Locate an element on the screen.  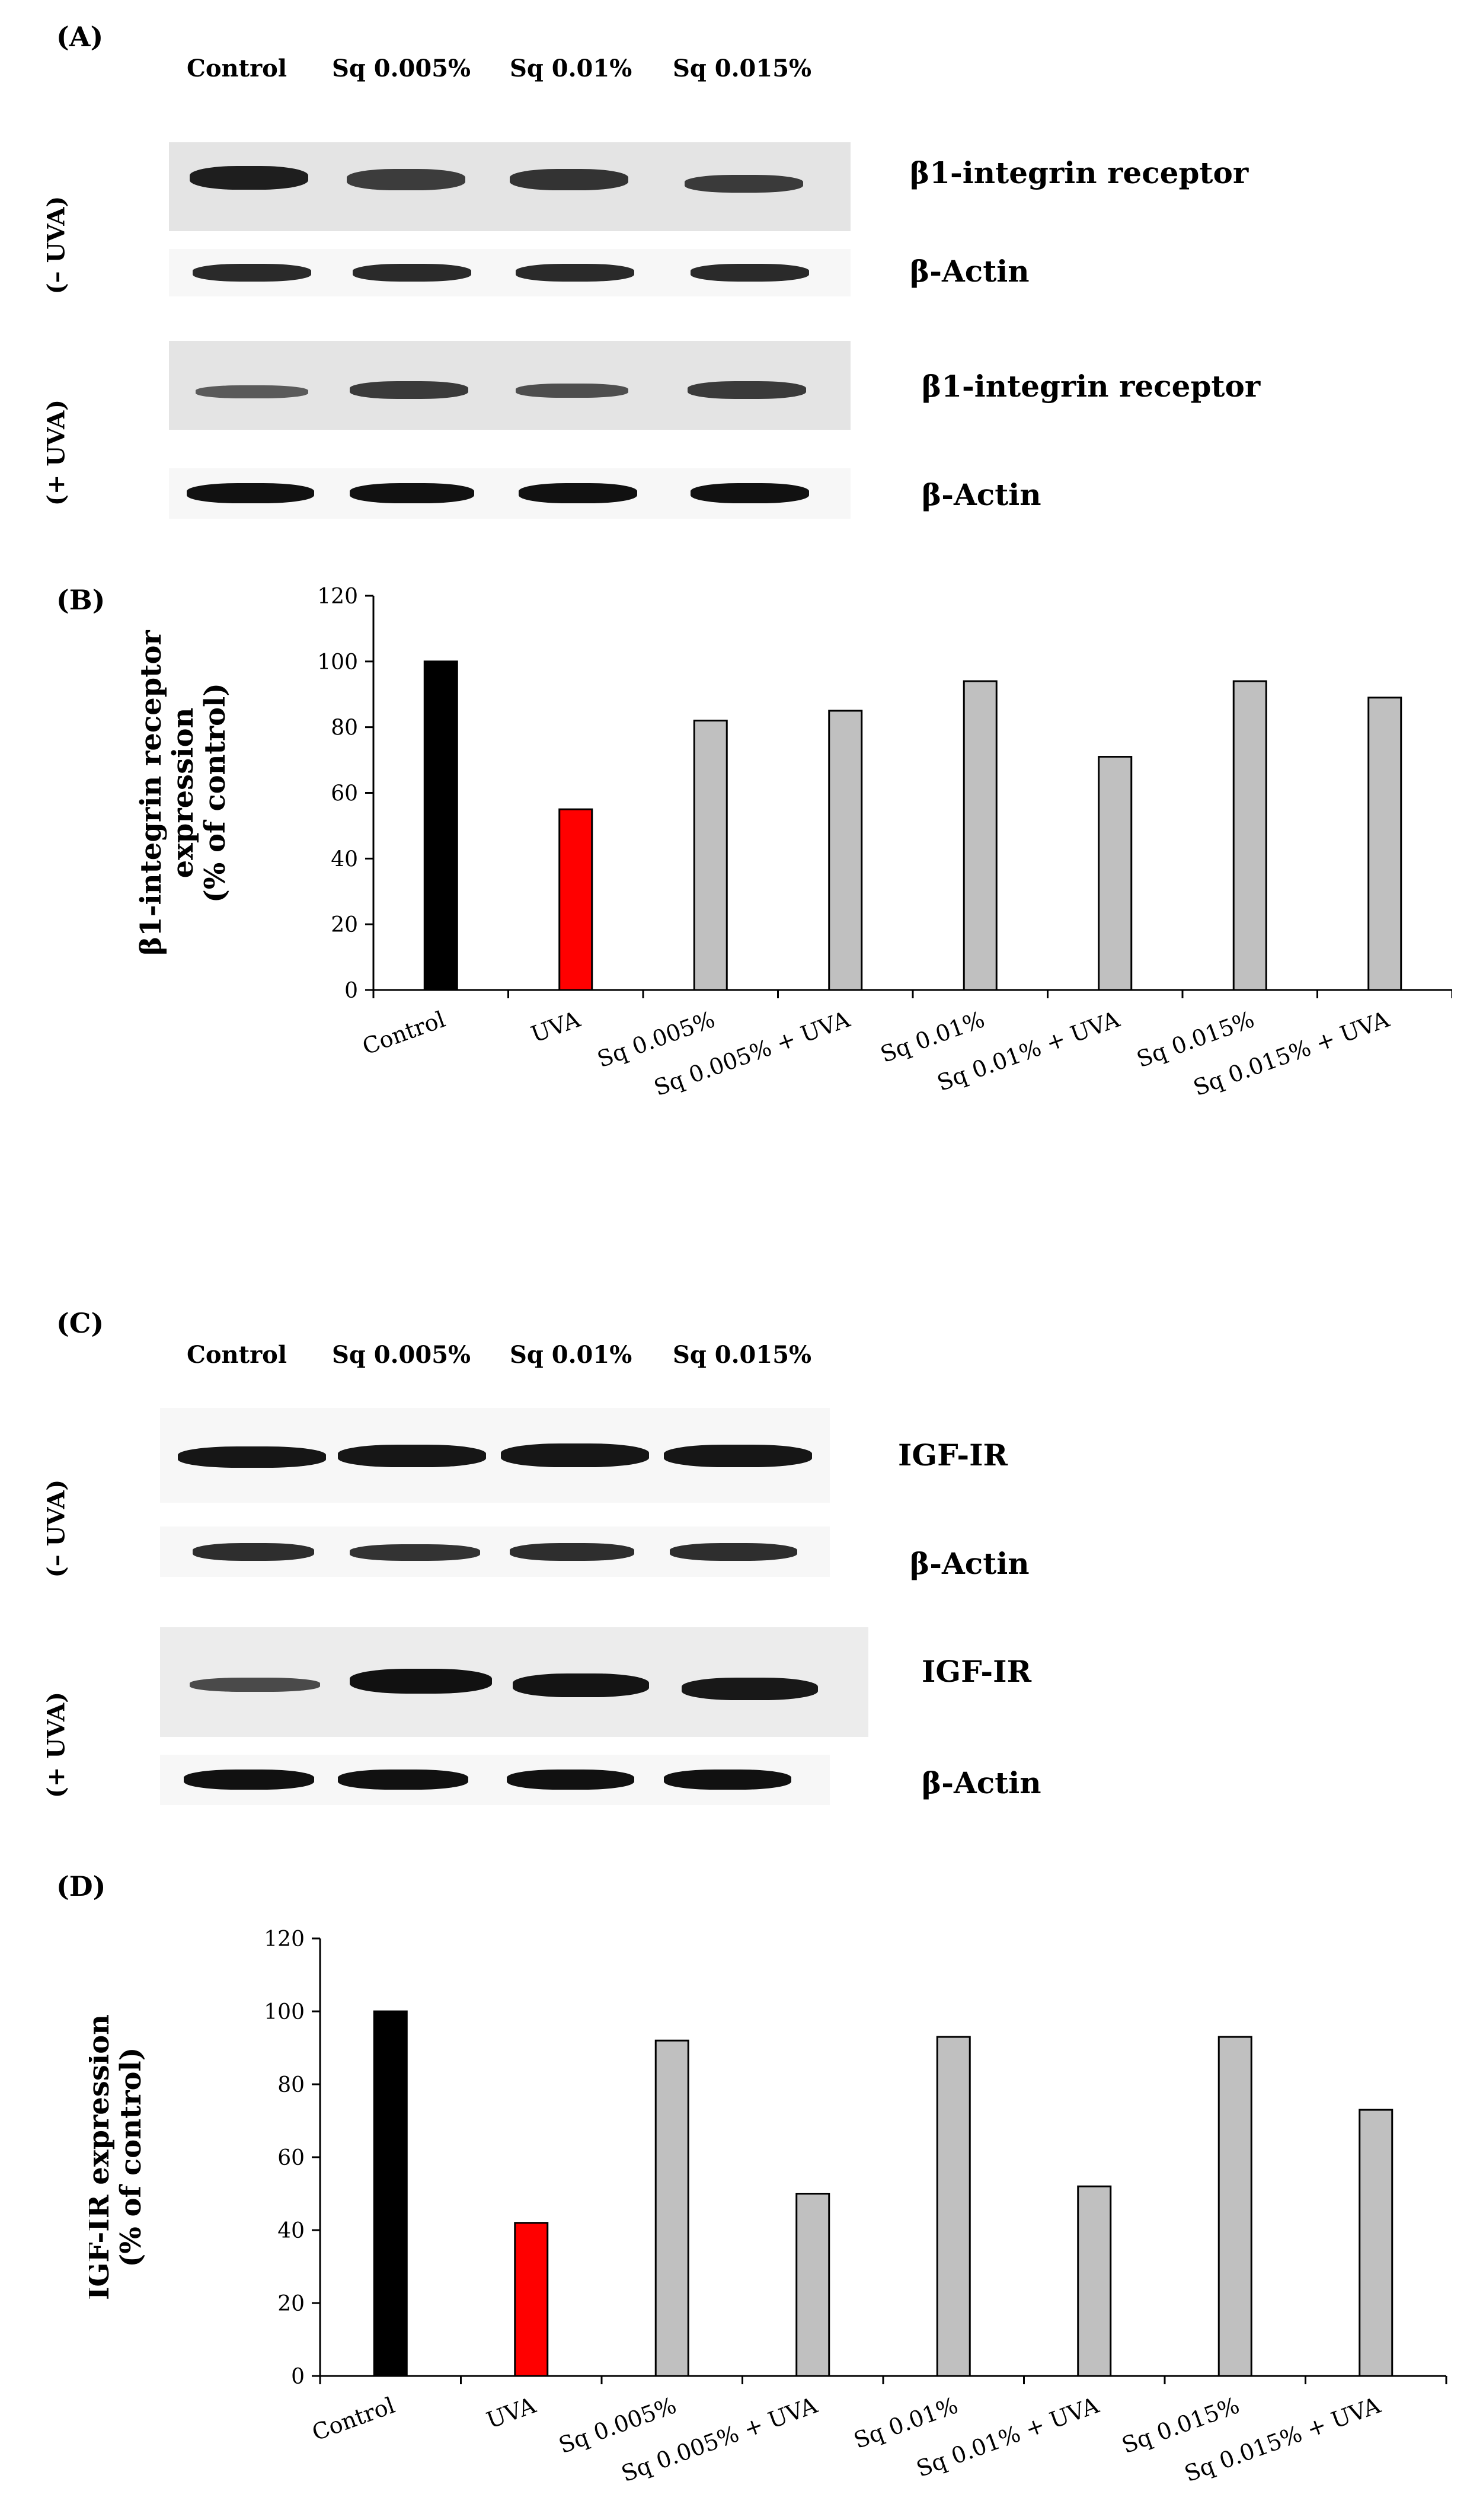
lane-label-sq-0015: Sq 0.015% is located at coordinates (743, 68).